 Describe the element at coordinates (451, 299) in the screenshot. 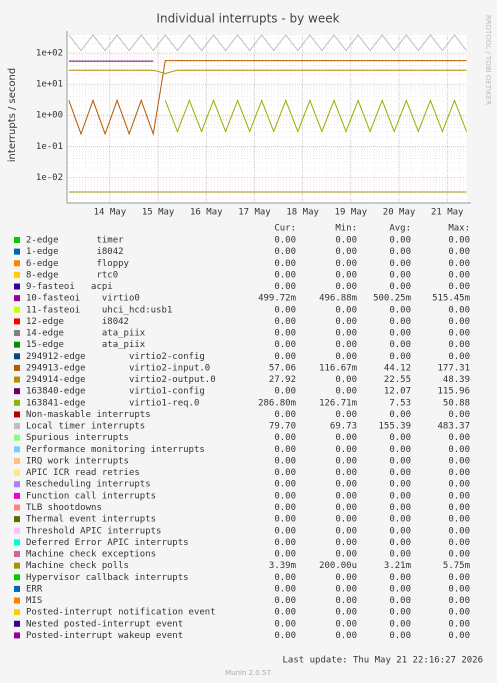

I see `legend-value: 515.45m` at that location.